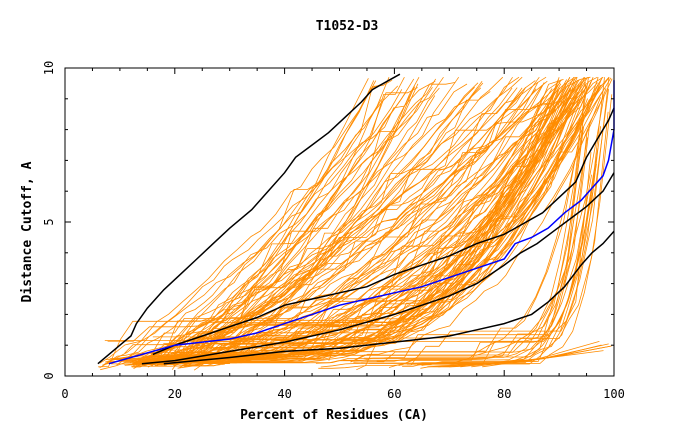  What do you see at coordinates (27, 231) in the screenshot?
I see `y-axis-label: Distance Cutoff, A` at bounding box center [27, 231].